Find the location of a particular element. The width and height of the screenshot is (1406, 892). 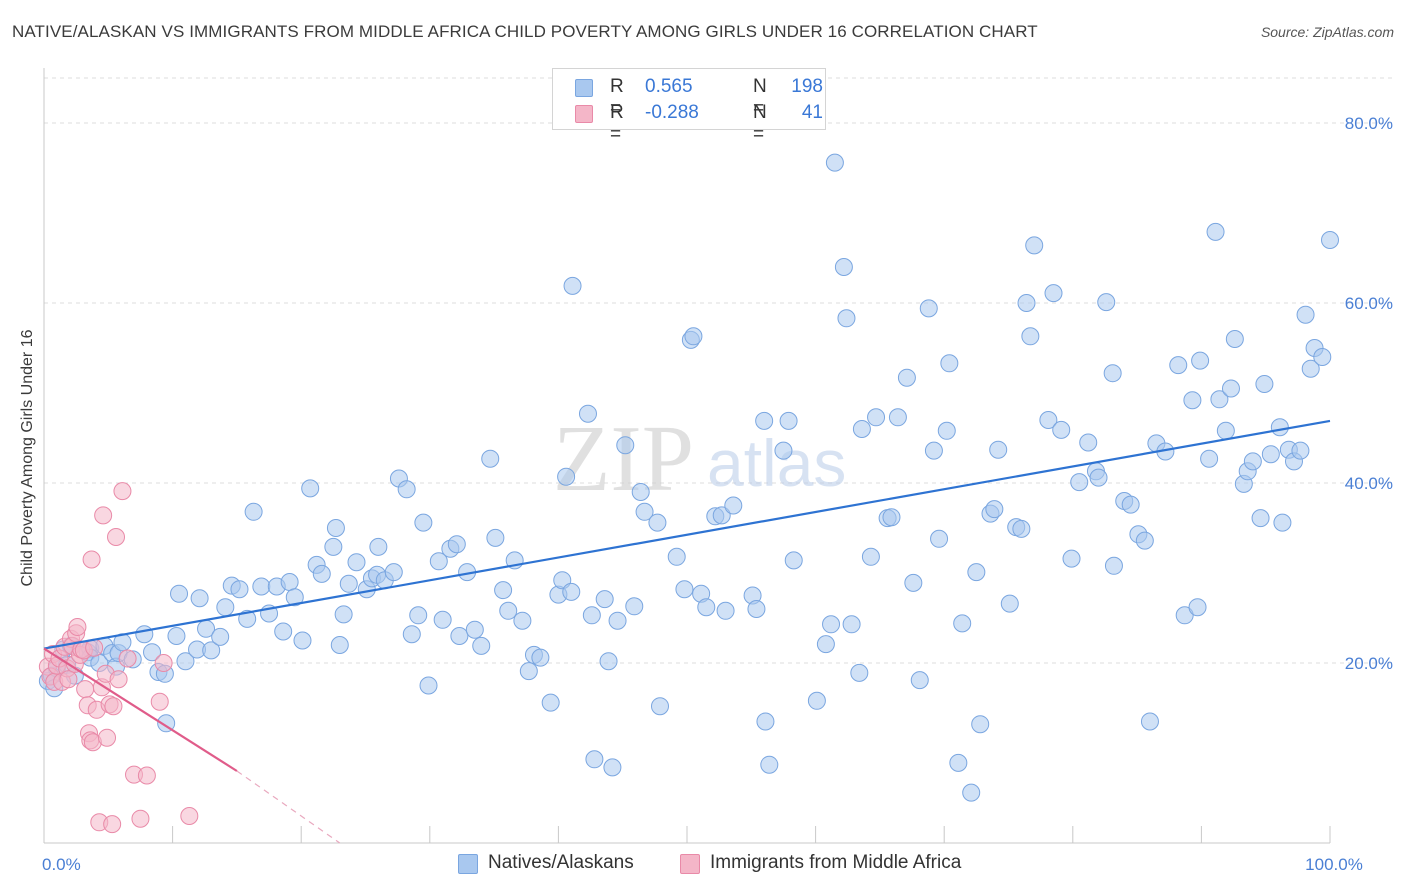

legend-swatch-immigrants is located at coordinates (584, 114).